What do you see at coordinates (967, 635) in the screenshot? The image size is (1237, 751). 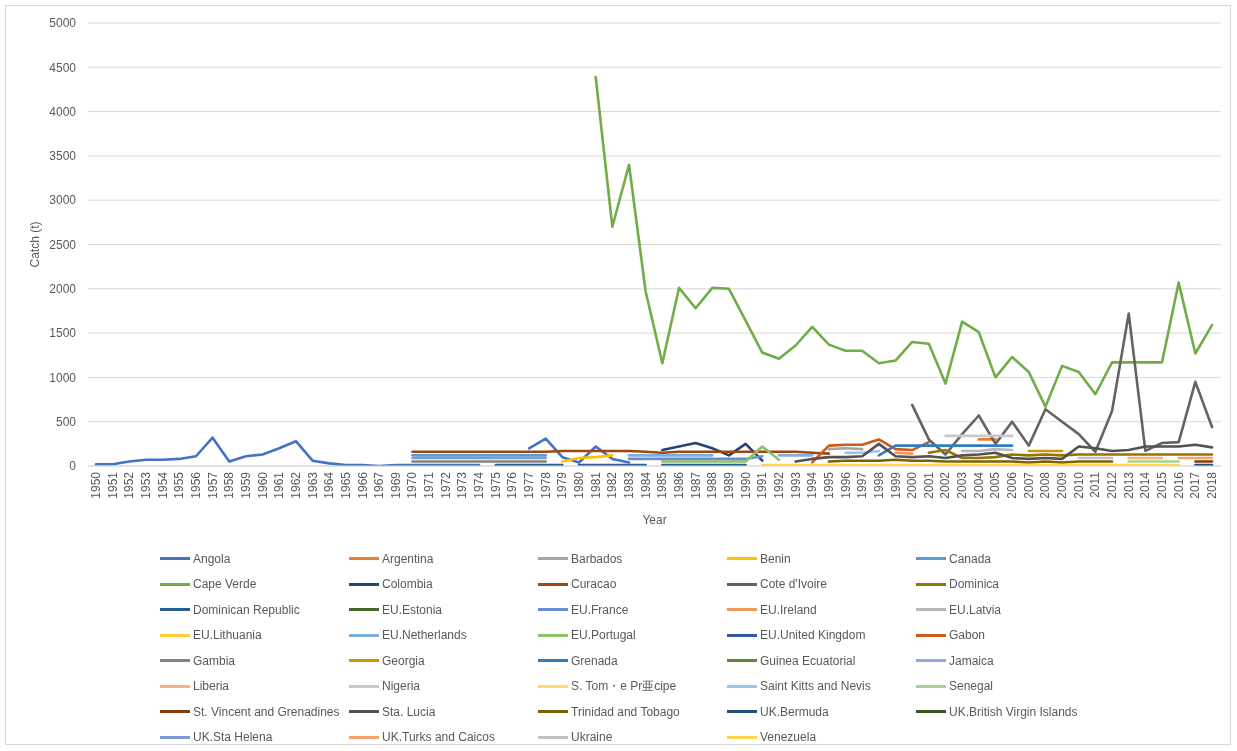 I see `legend-label: Gabon` at bounding box center [967, 635].